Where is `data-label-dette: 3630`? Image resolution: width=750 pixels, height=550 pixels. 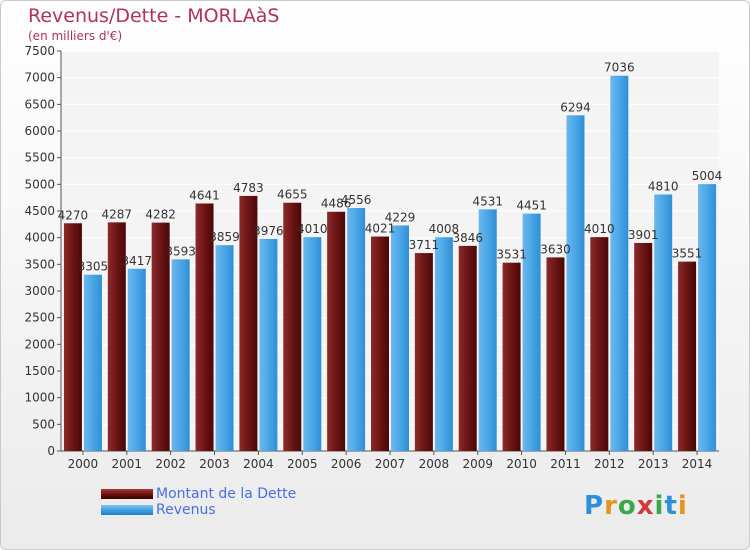
data-label-dette: 3630 is located at coordinates (555, 249).